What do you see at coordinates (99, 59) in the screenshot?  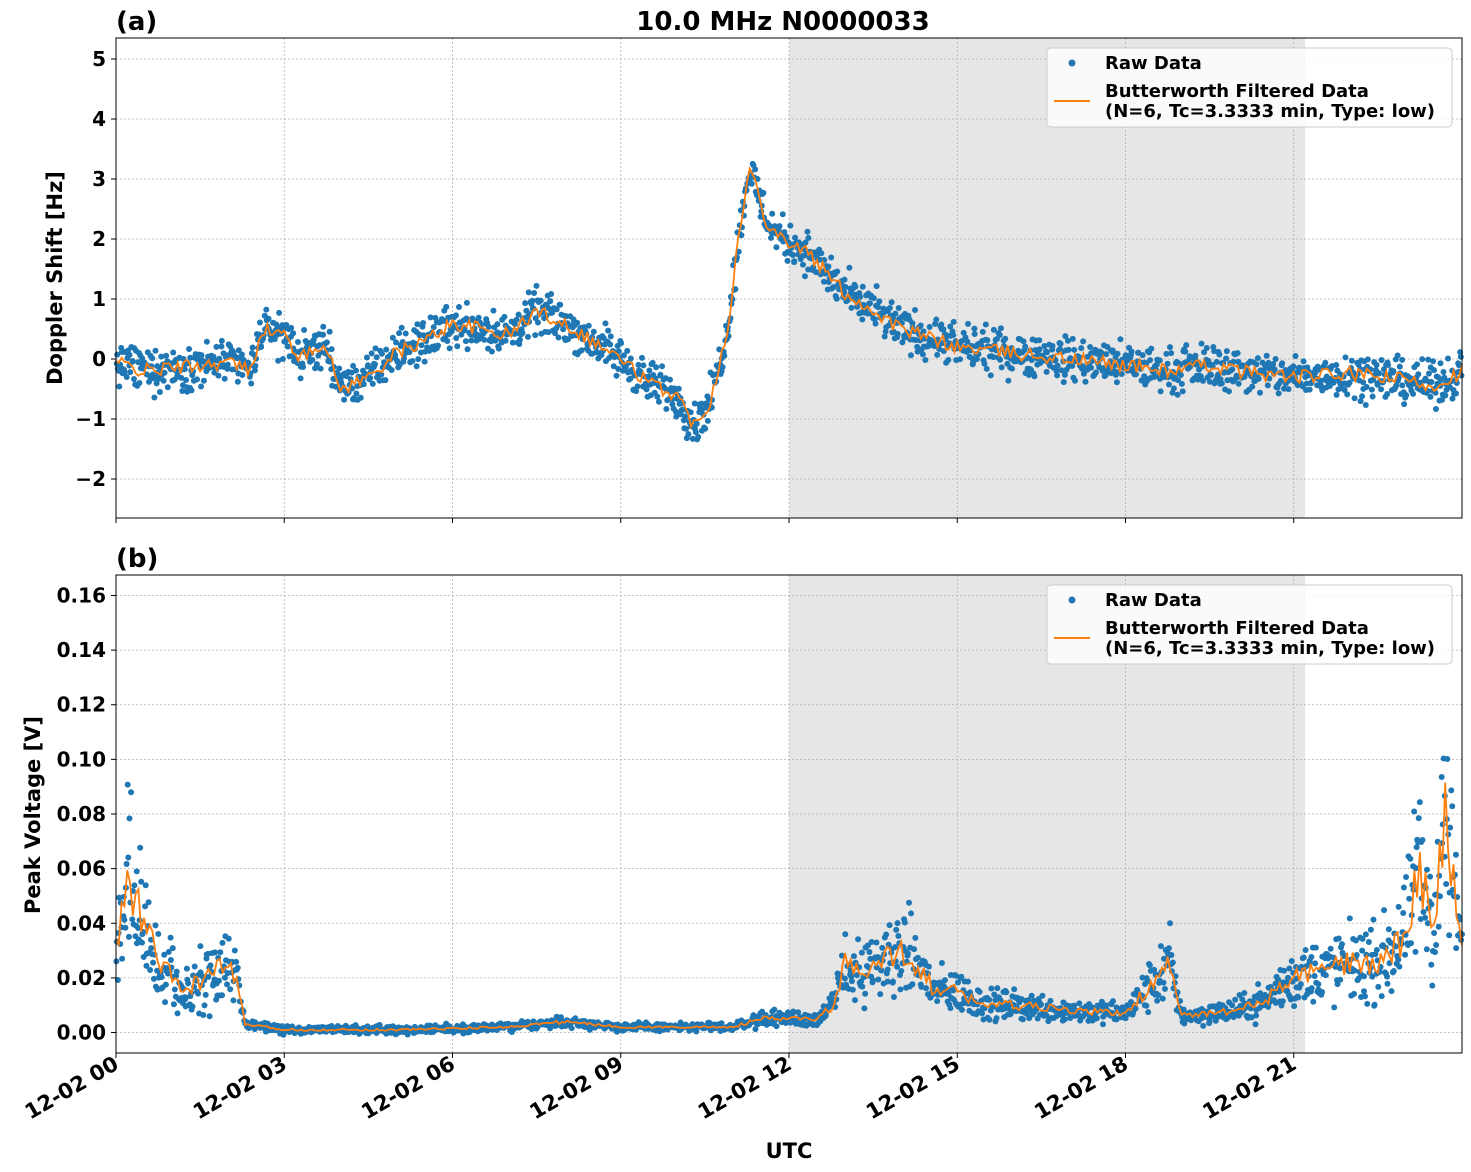 I see `y-tick-label-a: 5` at bounding box center [99, 59].